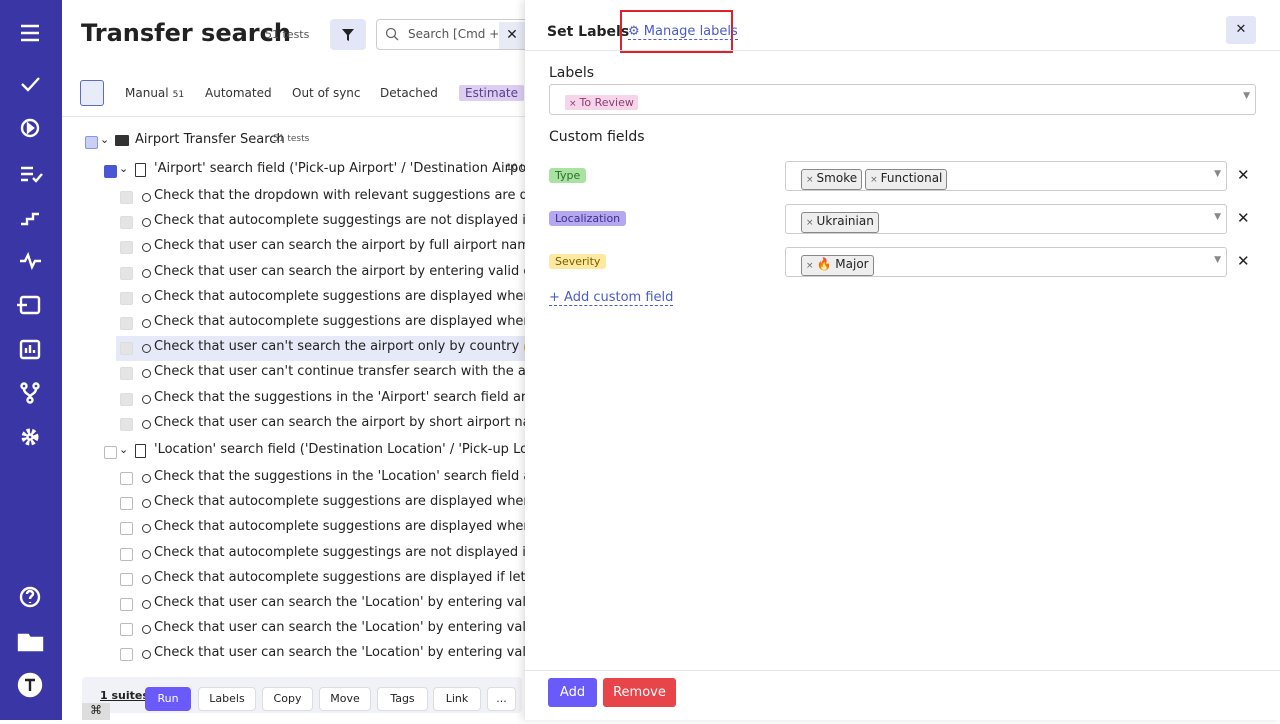 Image resolution: width=1280 pixels, height=724 pixels. I want to click on toolbar-button: Labels, so click(227, 699).